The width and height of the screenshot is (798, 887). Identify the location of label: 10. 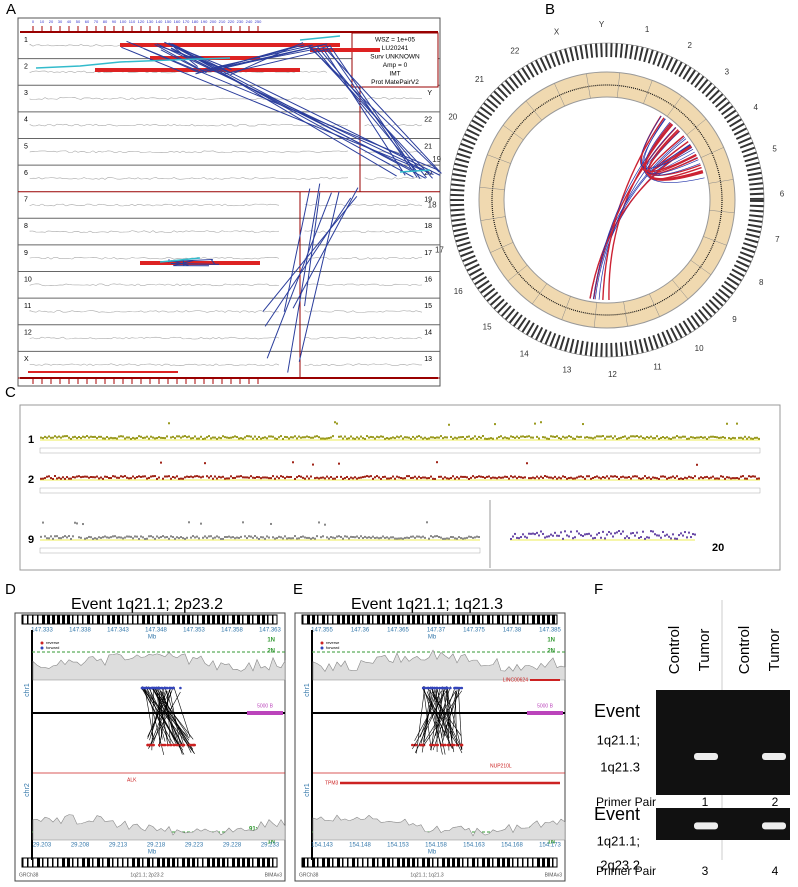
(699, 348).